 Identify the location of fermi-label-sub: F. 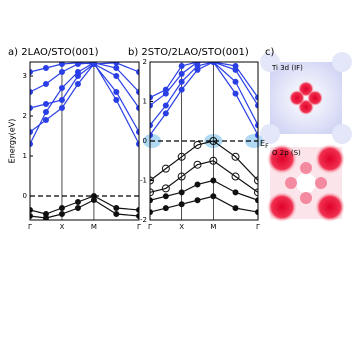
(267, 146).